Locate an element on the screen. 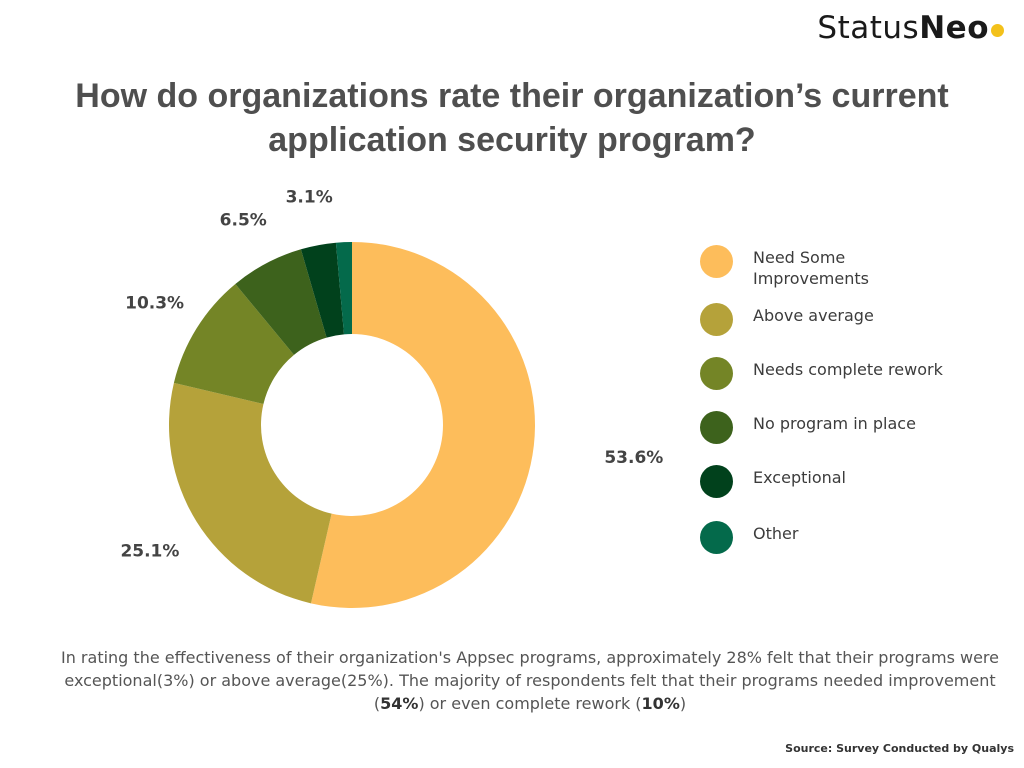  source-note: Source: Survey Conducted by Qualys is located at coordinates (899, 748).